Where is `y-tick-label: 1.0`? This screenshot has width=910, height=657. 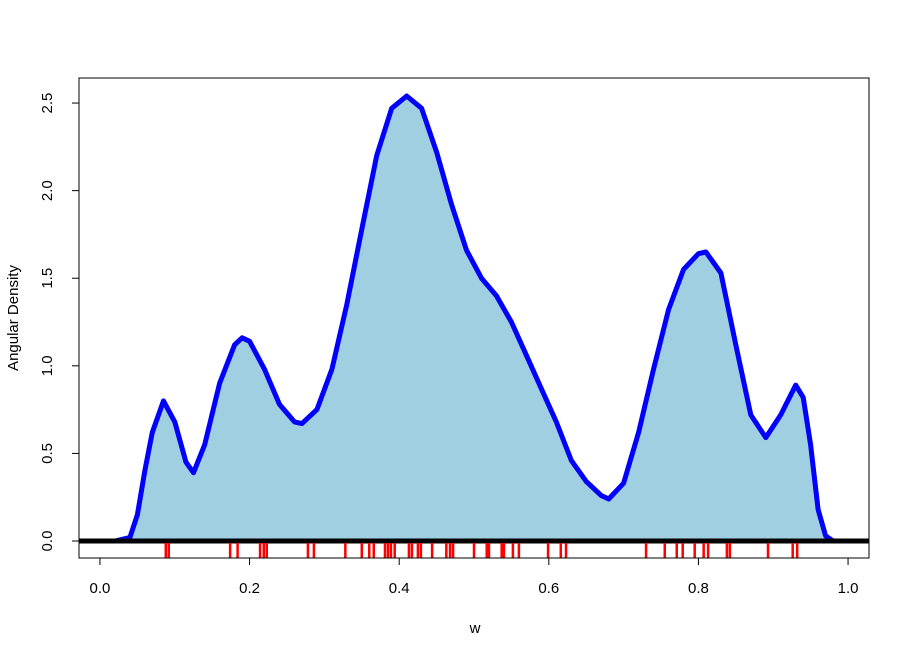
y-tick-label: 1.0 is located at coordinates (47, 365).